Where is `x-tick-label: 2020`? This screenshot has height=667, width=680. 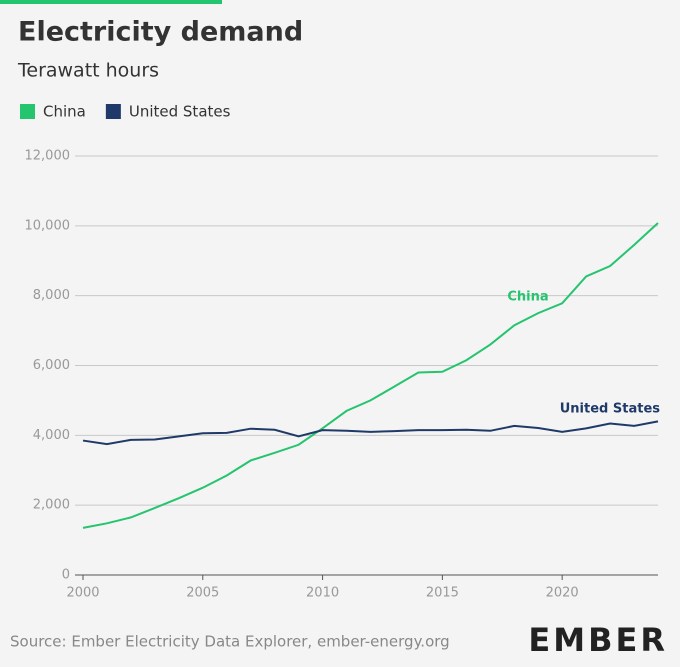 x-tick-label: 2020 is located at coordinates (562, 593).